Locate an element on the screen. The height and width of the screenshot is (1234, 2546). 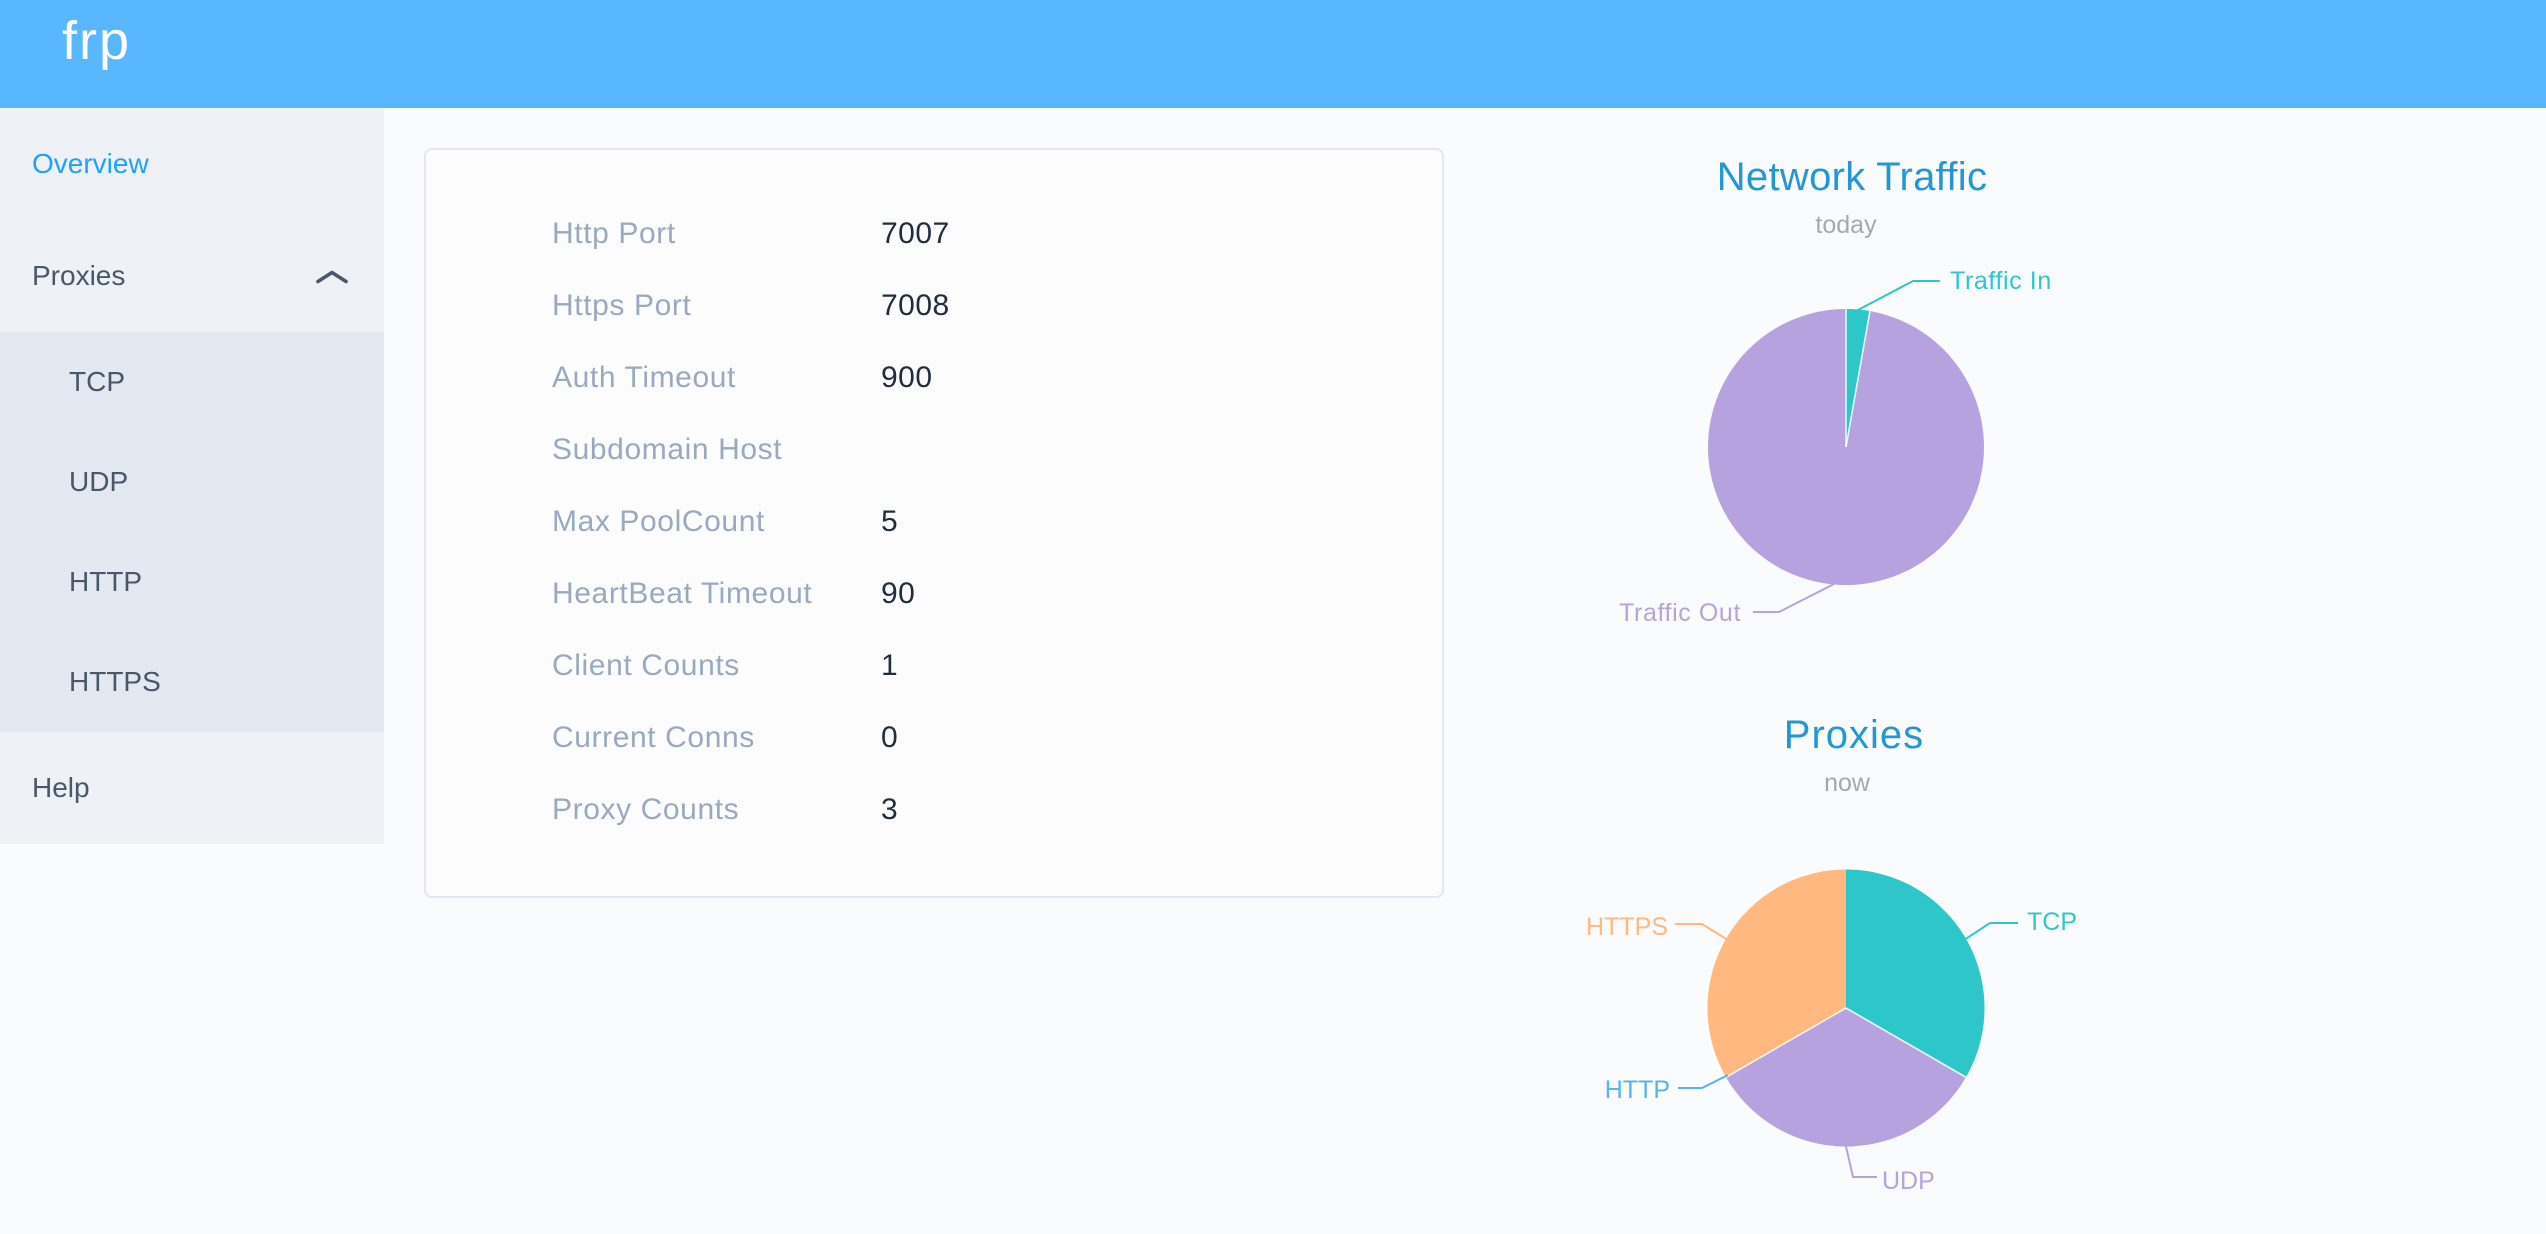
svg-text: Traffic In is located at coordinates (2001, 281).